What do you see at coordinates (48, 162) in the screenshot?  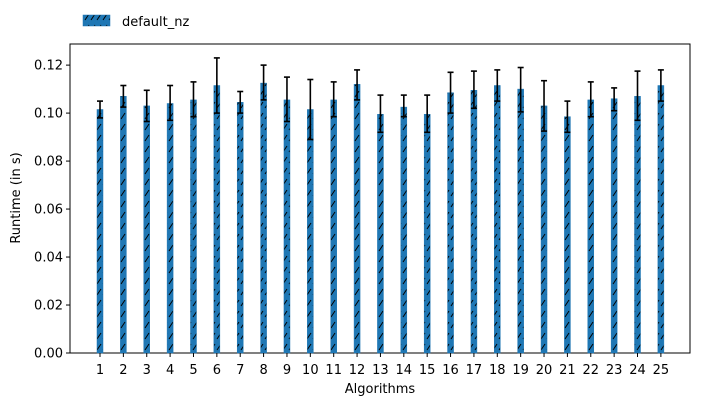 I see `y-tick-label-4: 0.08` at bounding box center [48, 162].